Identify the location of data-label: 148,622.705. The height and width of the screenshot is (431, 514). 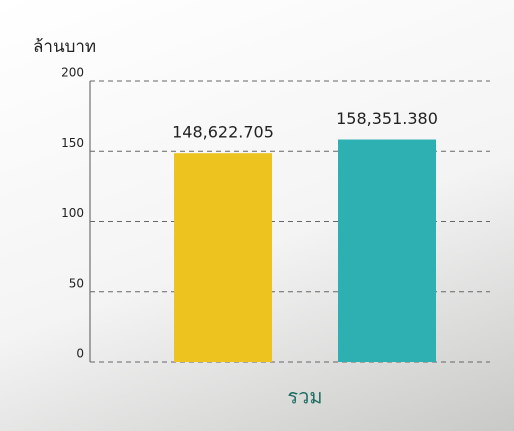
(223, 132).